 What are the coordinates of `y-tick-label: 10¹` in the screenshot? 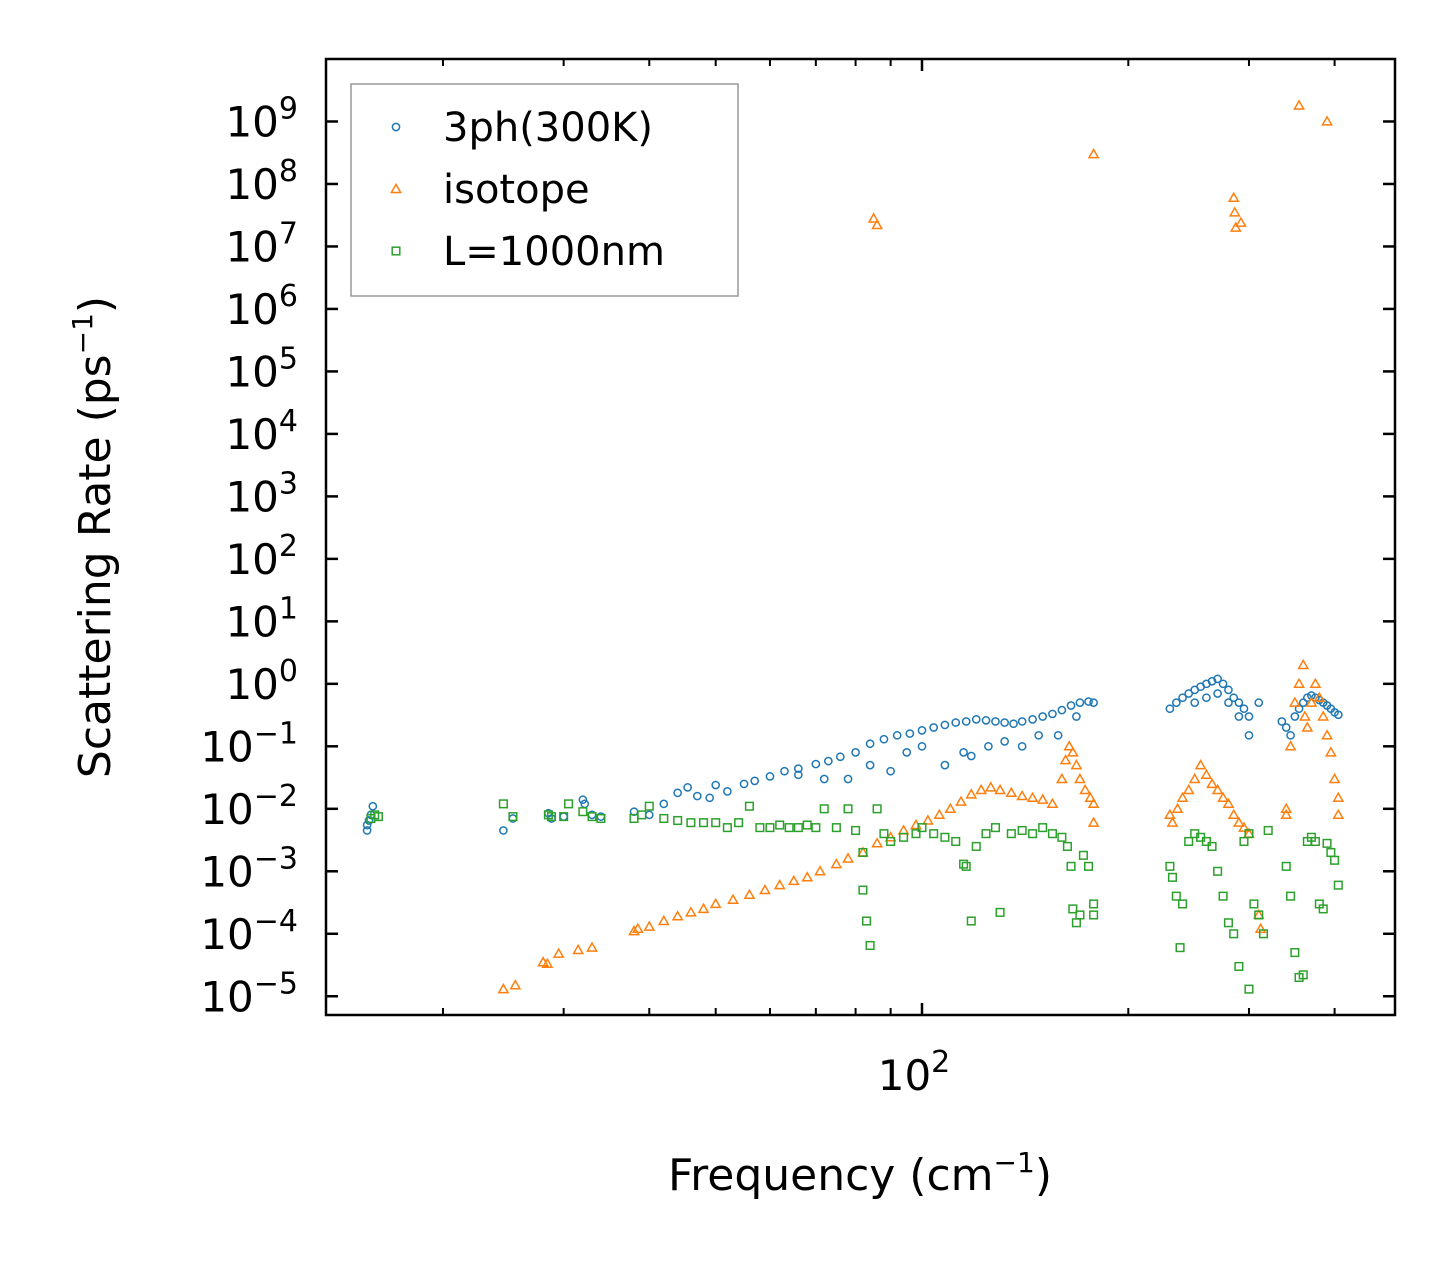 It's located at (261, 618).